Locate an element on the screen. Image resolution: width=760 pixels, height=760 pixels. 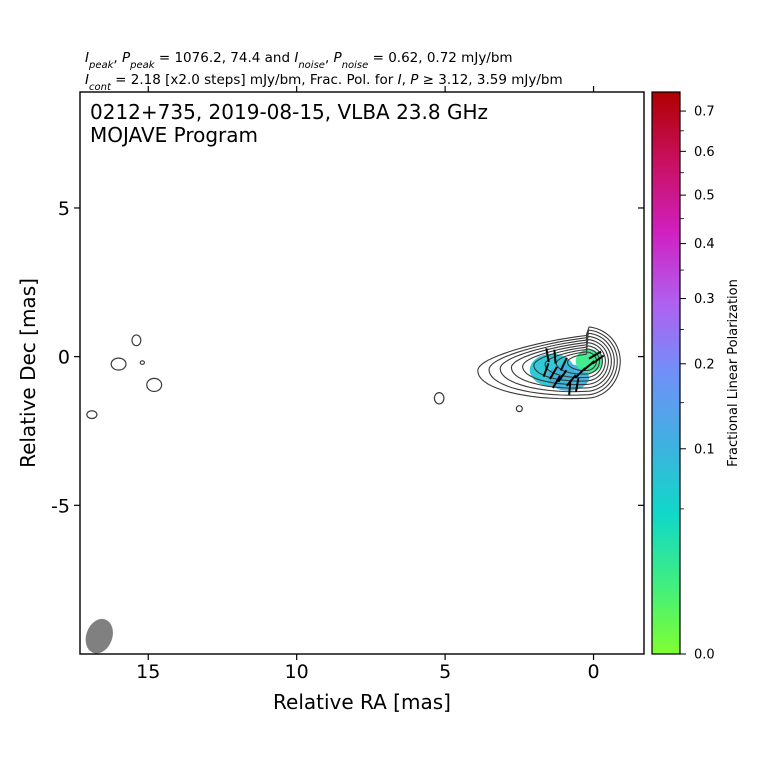
colorbar-tick-label: 0.6 is located at coordinates (704, 152).